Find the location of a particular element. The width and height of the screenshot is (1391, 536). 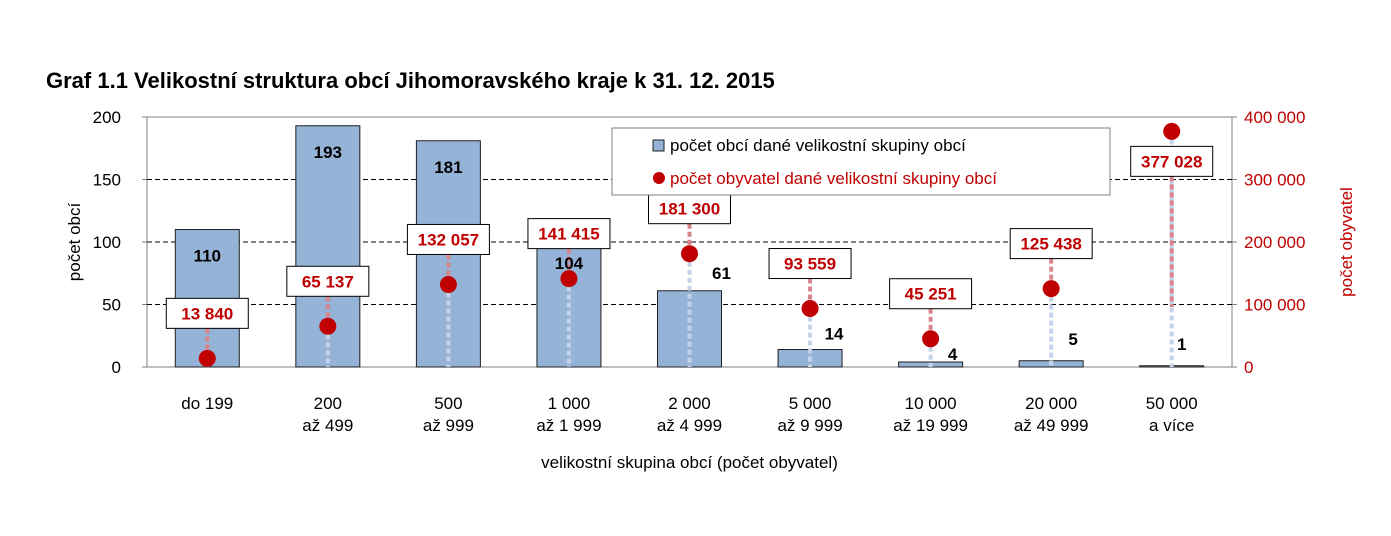

point-label: 93 559 is located at coordinates (810, 264).